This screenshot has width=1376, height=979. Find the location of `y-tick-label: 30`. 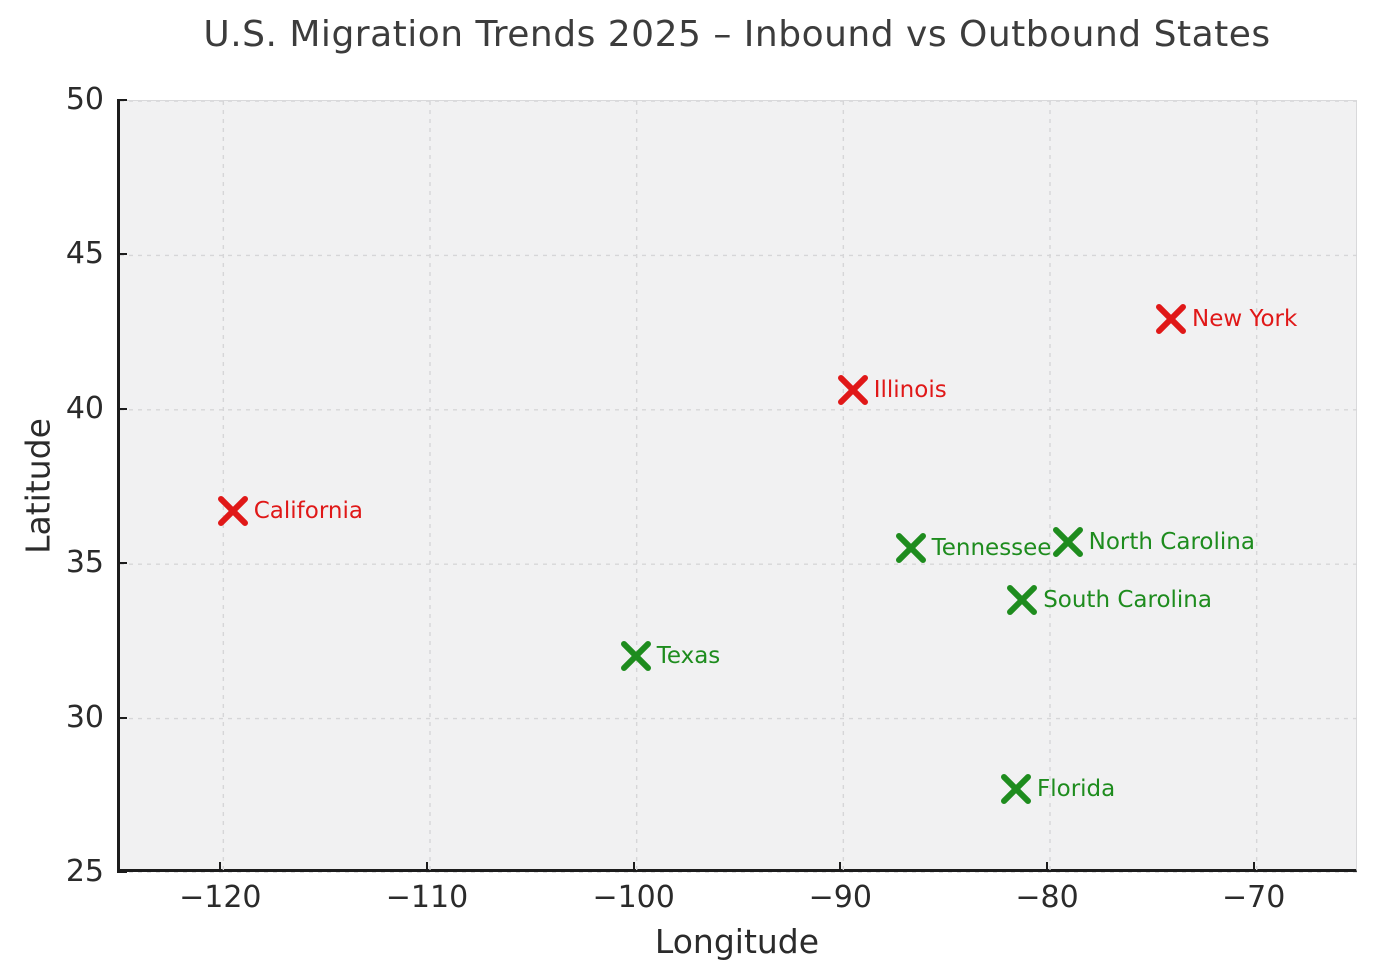

y-tick-label: 30 is located at coordinates (84, 717).